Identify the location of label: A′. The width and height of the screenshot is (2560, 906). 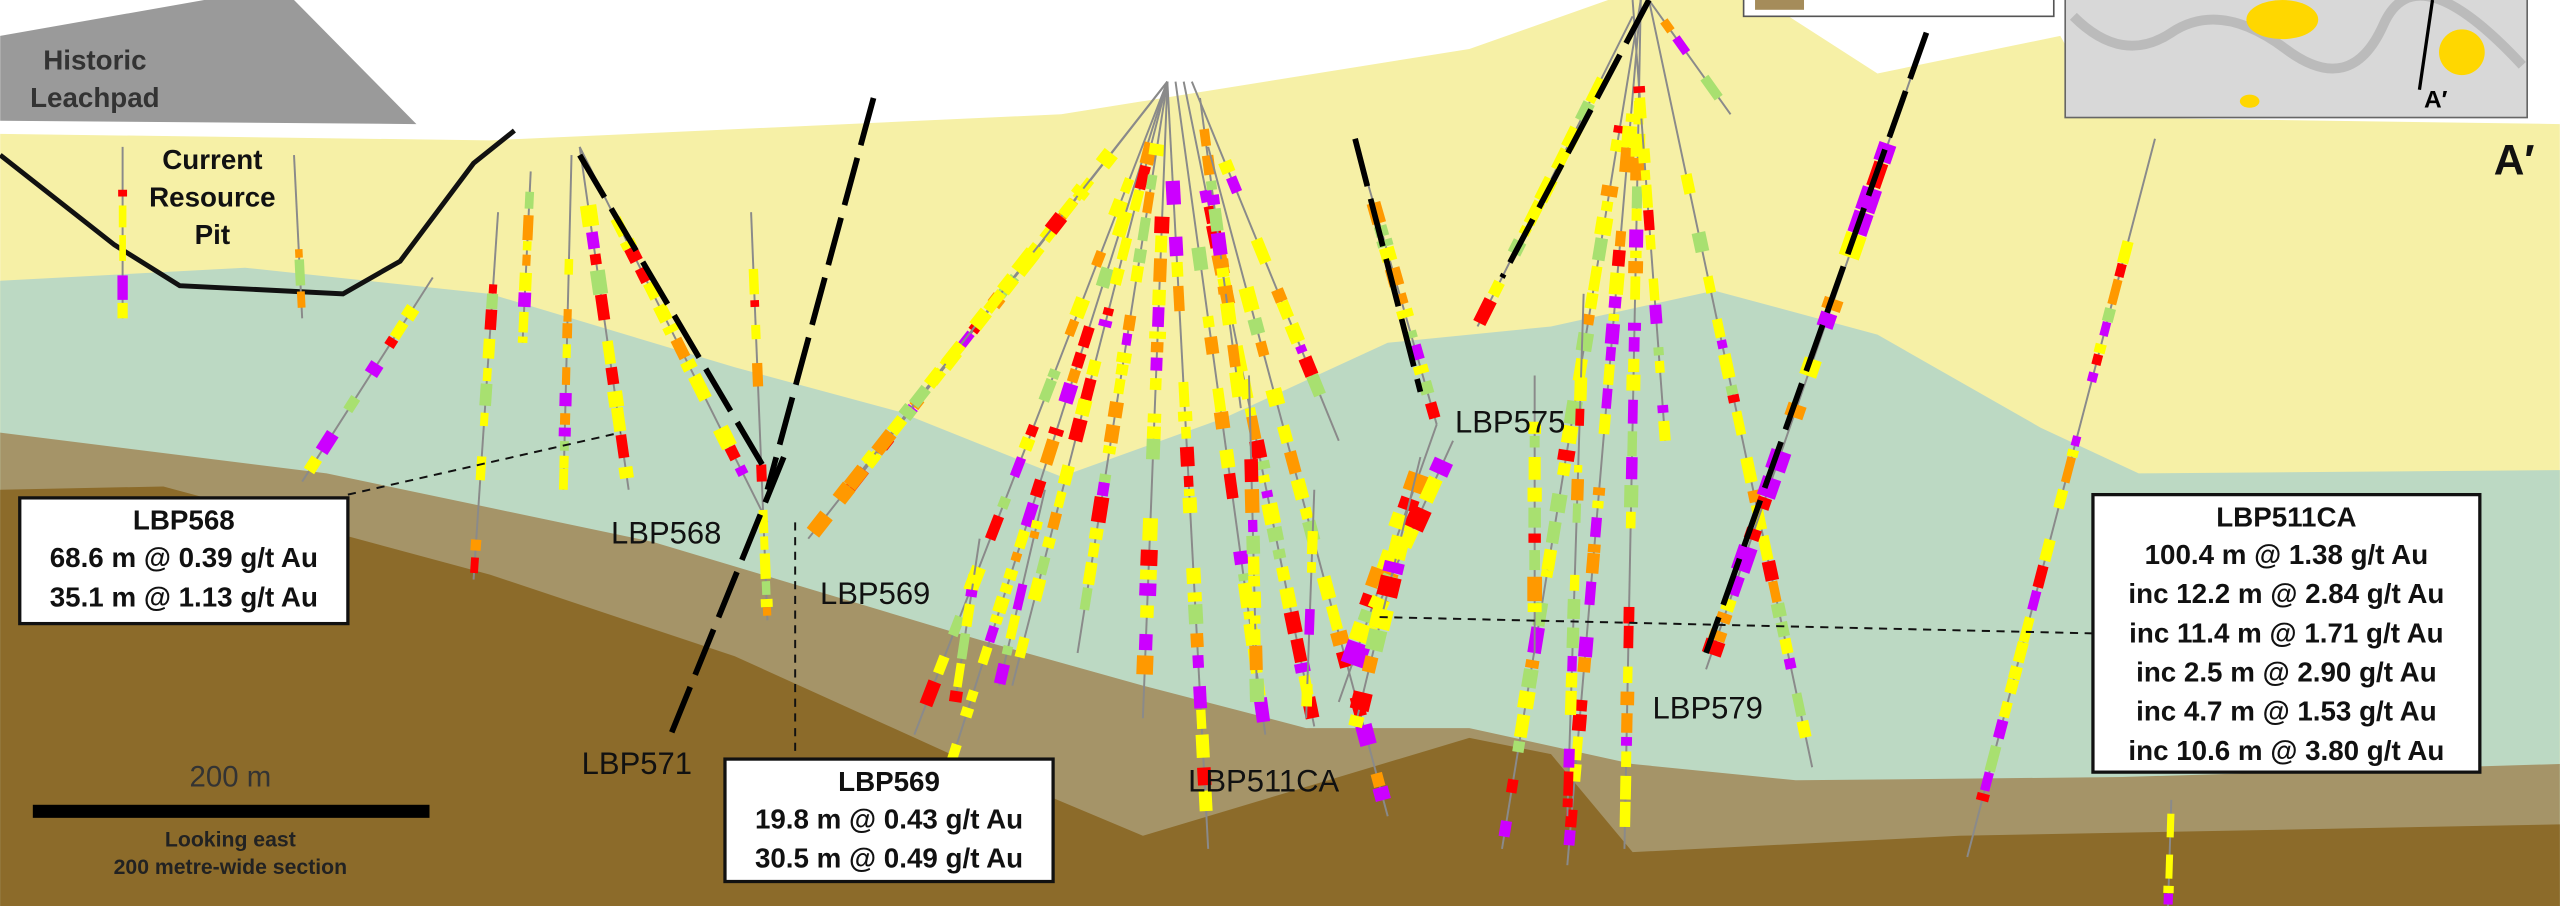
(2514, 159).